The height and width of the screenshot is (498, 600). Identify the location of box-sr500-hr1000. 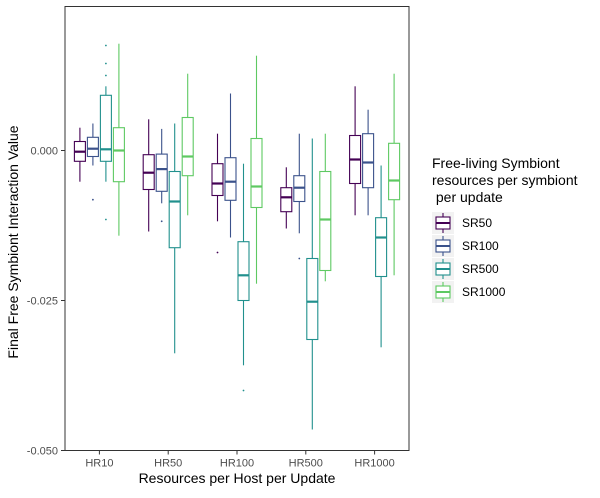
(381, 256).